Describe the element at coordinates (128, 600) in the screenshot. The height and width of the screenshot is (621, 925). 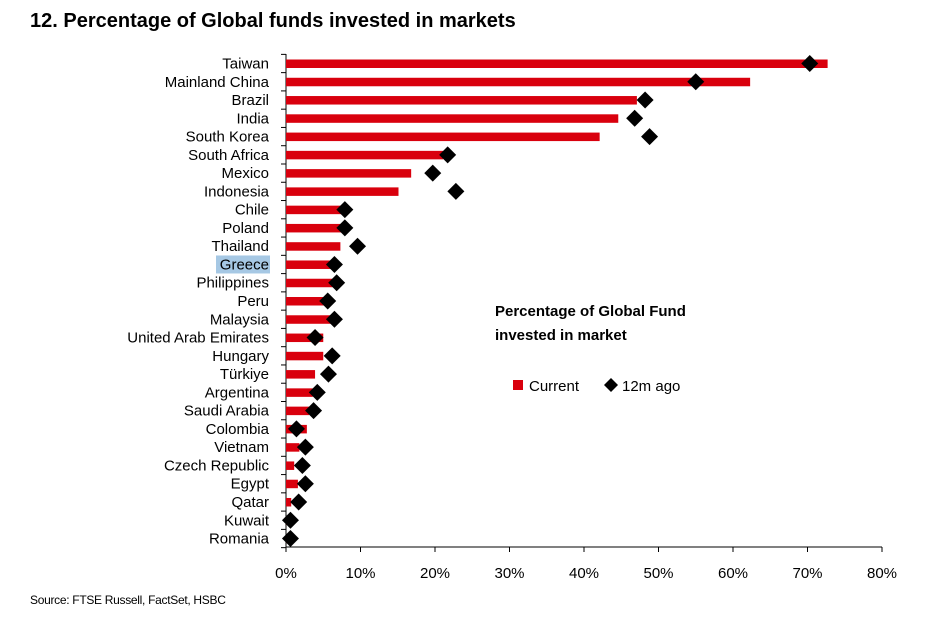
I see `source-note: Source: FTSE Russell, FactSet, HSBC` at that location.